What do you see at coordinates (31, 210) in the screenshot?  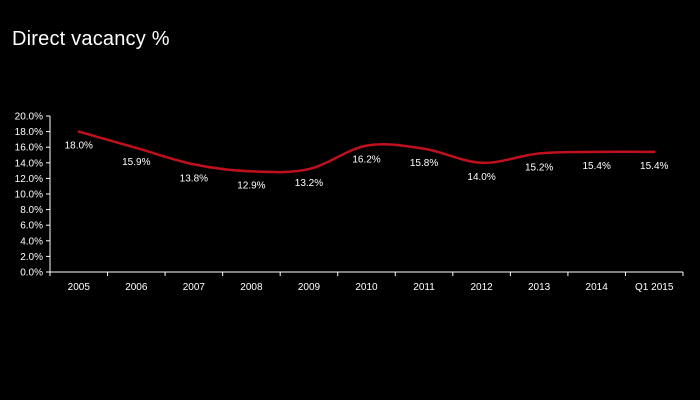 I see `y-tick-label: 8.0%` at bounding box center [31, 210].